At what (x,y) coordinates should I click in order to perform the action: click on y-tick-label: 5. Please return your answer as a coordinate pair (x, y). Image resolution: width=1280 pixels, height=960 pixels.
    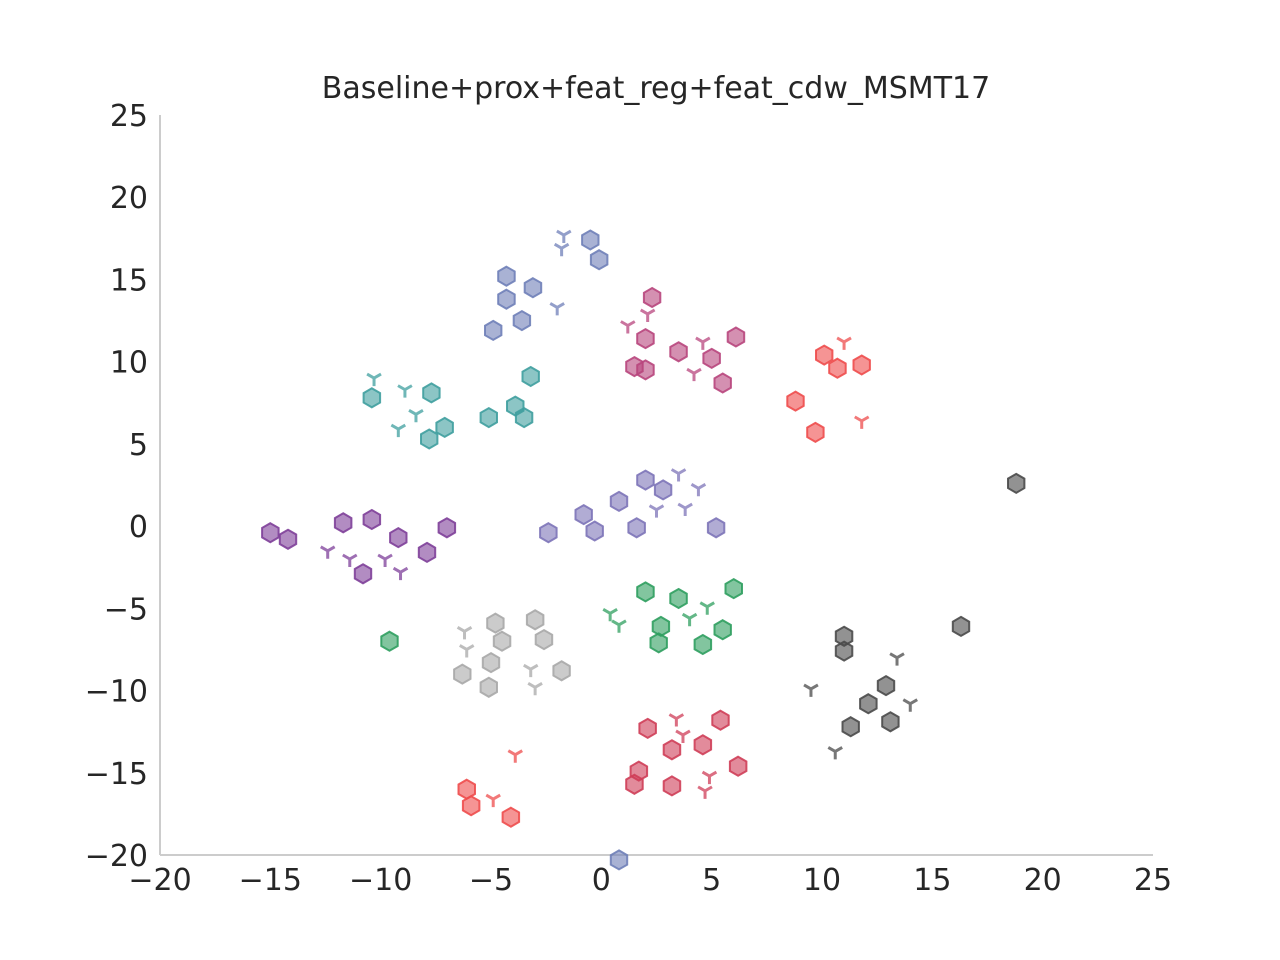
    Looking at the image, I should click on (138, 445).